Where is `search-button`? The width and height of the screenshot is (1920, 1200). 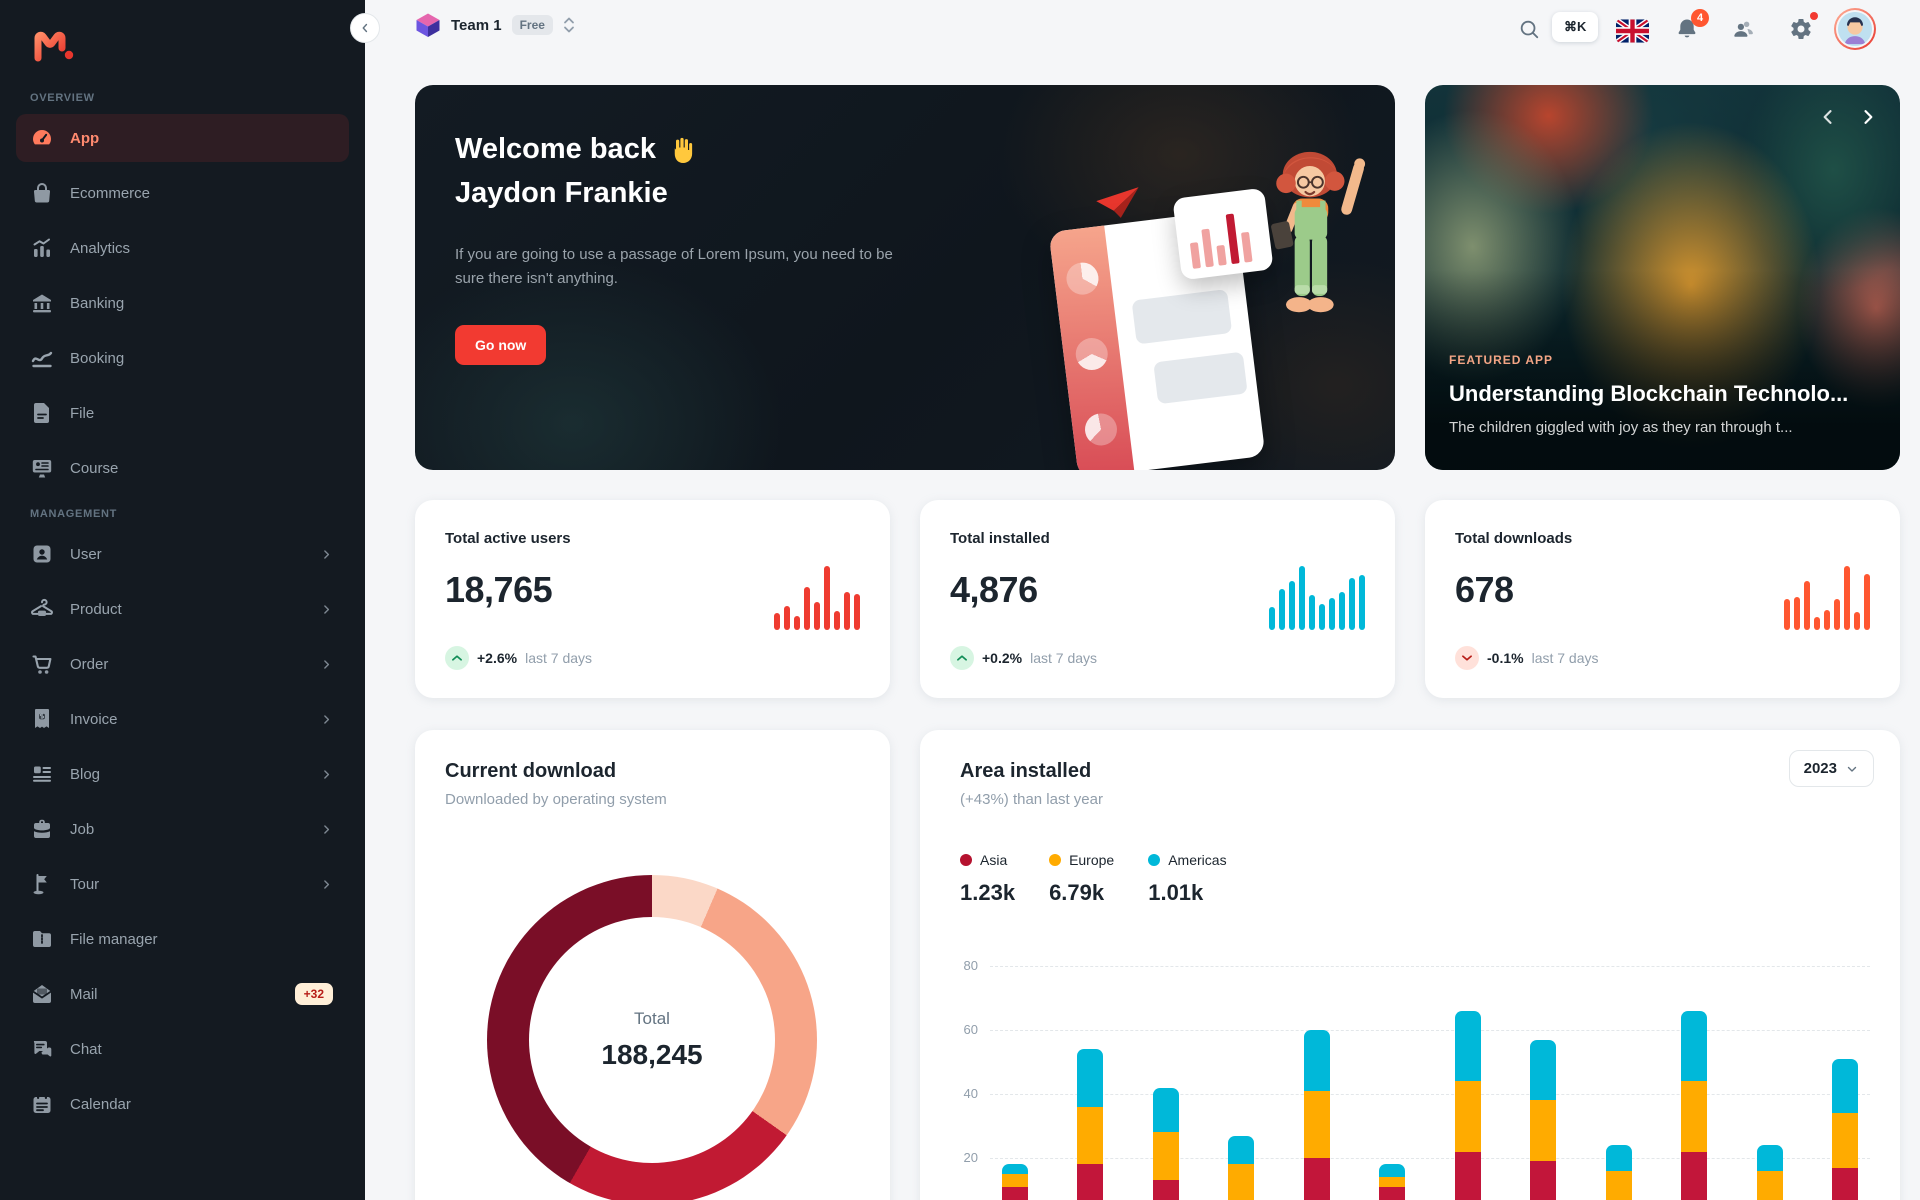 search-button is located at coordinates (1529, 29).